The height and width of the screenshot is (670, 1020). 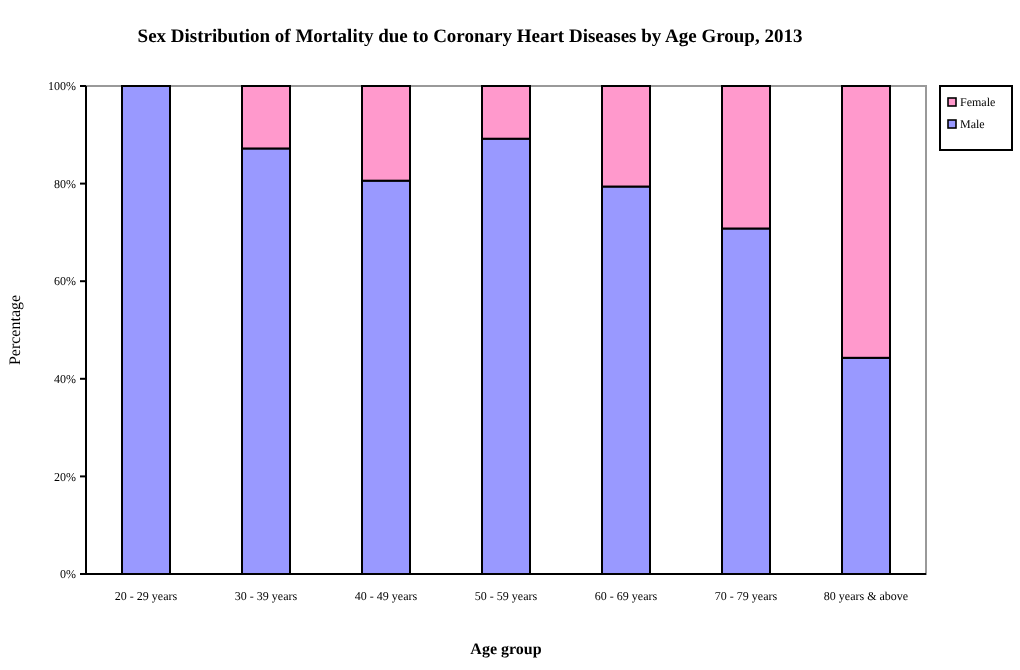 I want to click on x-axis-title: Age group, so click(x=506, y=649).